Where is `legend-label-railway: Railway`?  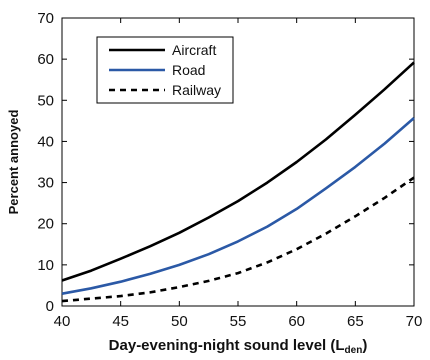
legend-label-railway: Railway is located at coordinates (196, 90).